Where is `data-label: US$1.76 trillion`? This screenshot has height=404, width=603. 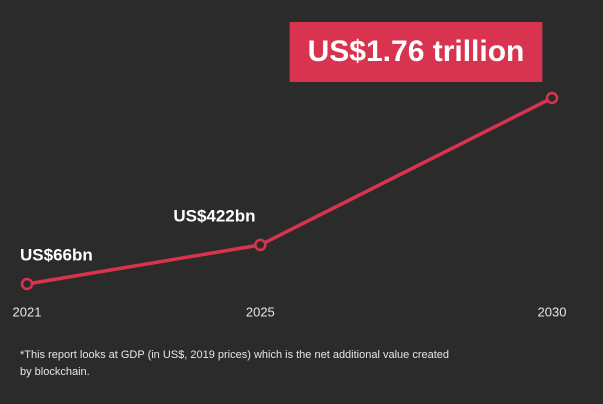
data-label: US$1.76 trillion is located at coordinates (416, 51).